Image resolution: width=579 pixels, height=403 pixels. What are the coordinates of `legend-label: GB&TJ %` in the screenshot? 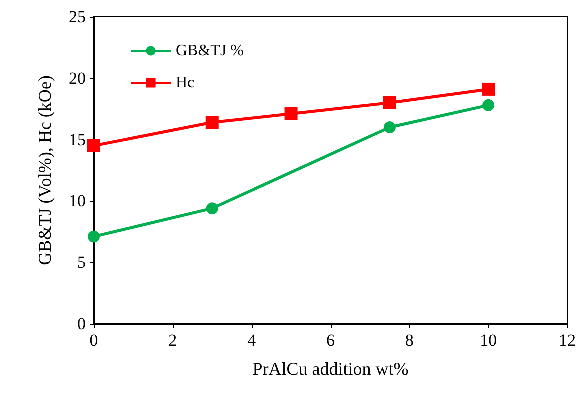 It's located at (210, 51).